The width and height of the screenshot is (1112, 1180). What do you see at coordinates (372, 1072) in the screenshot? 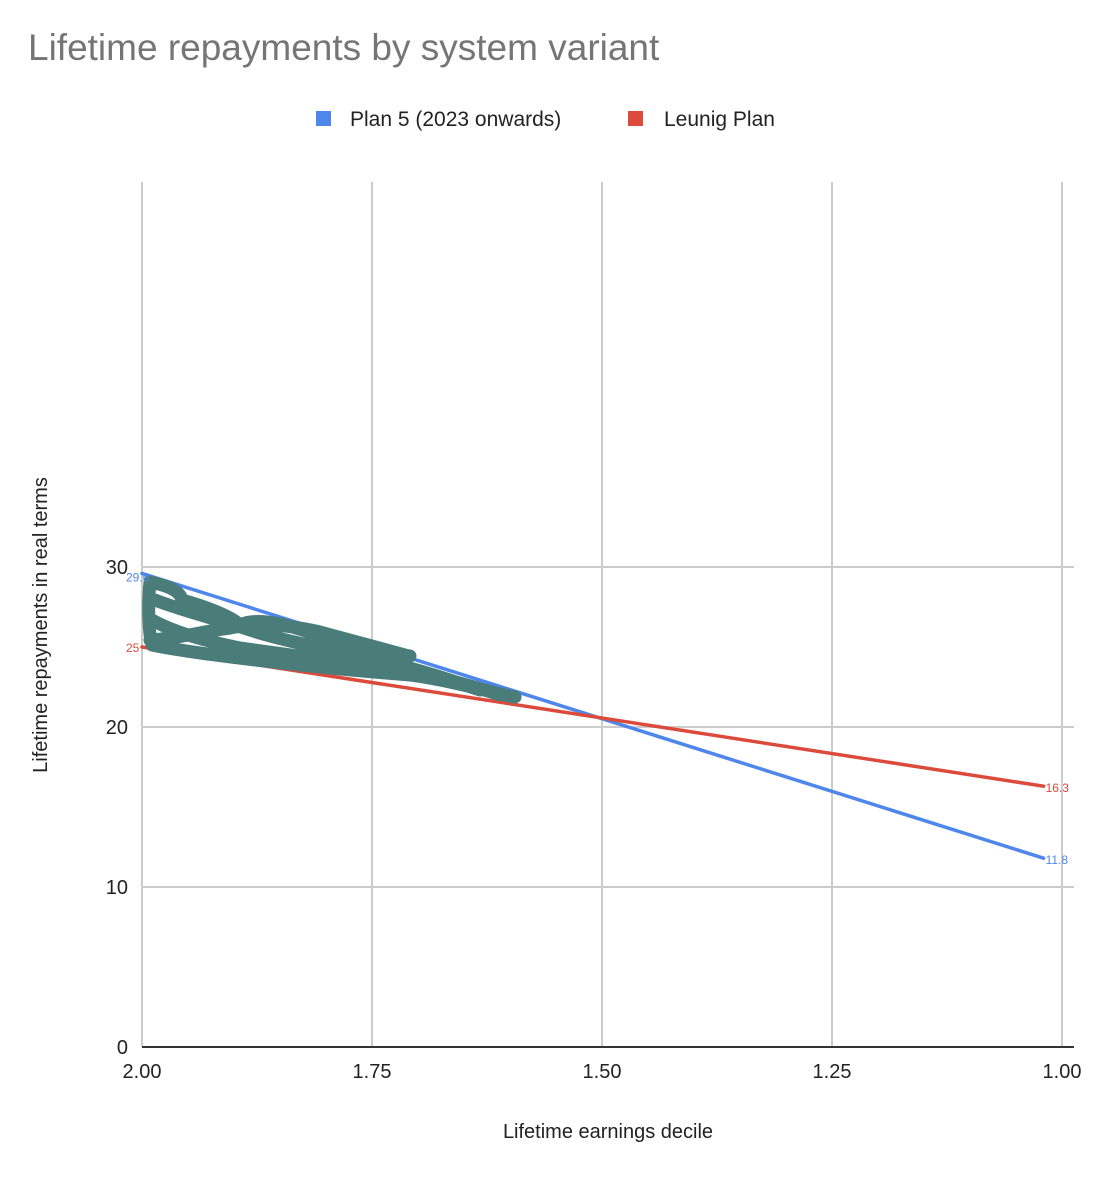
I see `x-tick-label: 1.75` at bounding box center [372, 1072].